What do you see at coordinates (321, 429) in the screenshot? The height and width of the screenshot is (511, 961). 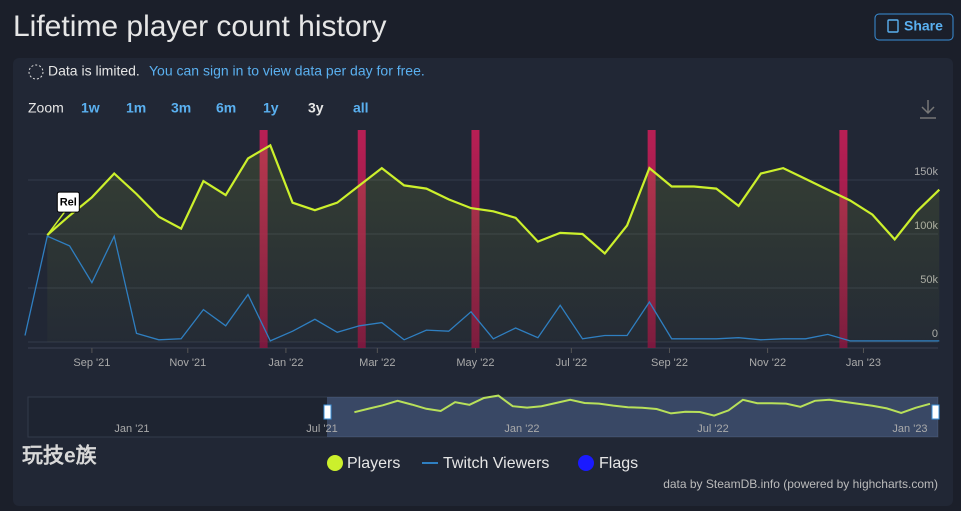 I see `navigator-label: Jul '21` at bounding box center [321, 429].